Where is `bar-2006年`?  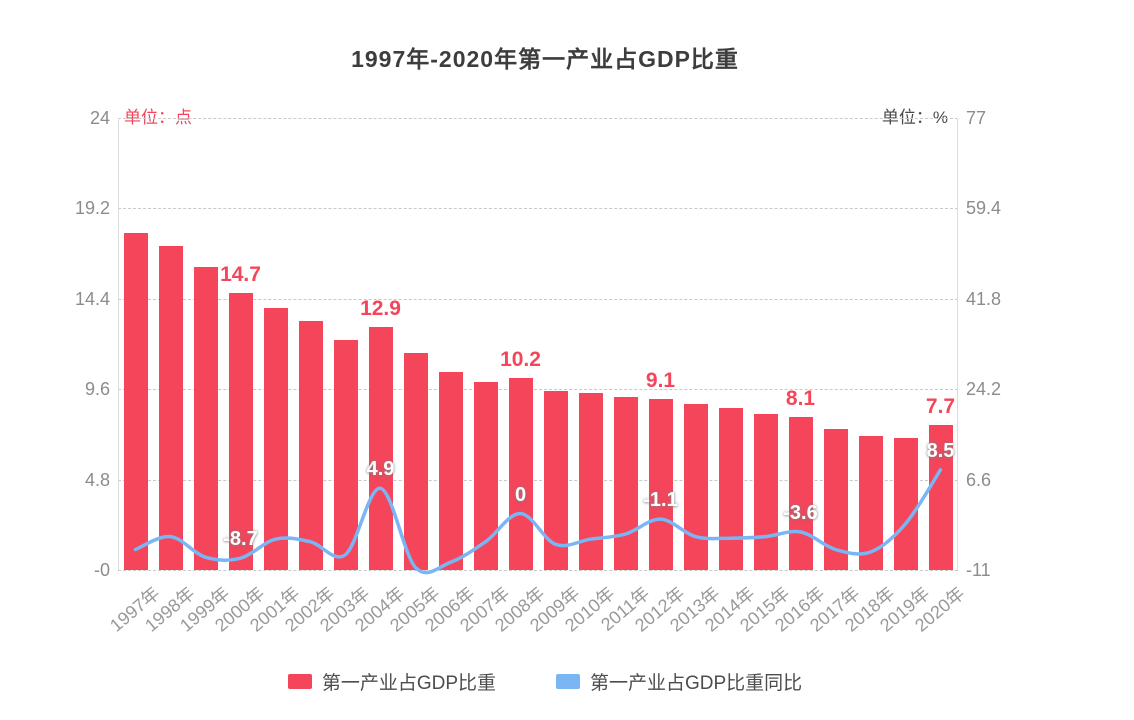
bar-2006年 is located at coordinates (450, 471).